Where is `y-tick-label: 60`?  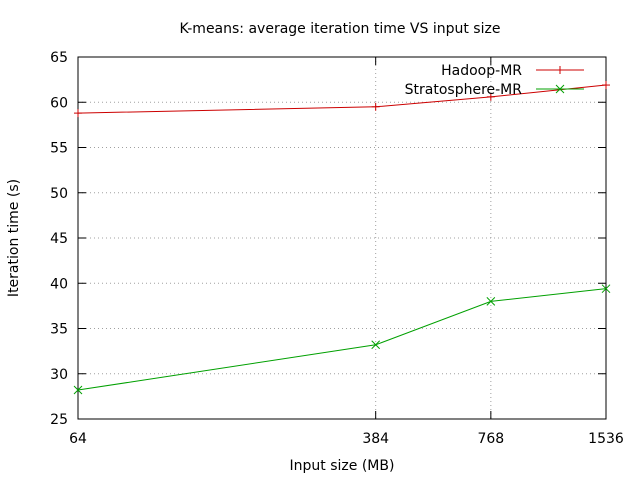
y-tick-label: 60 is located at coordinates (59, 103).